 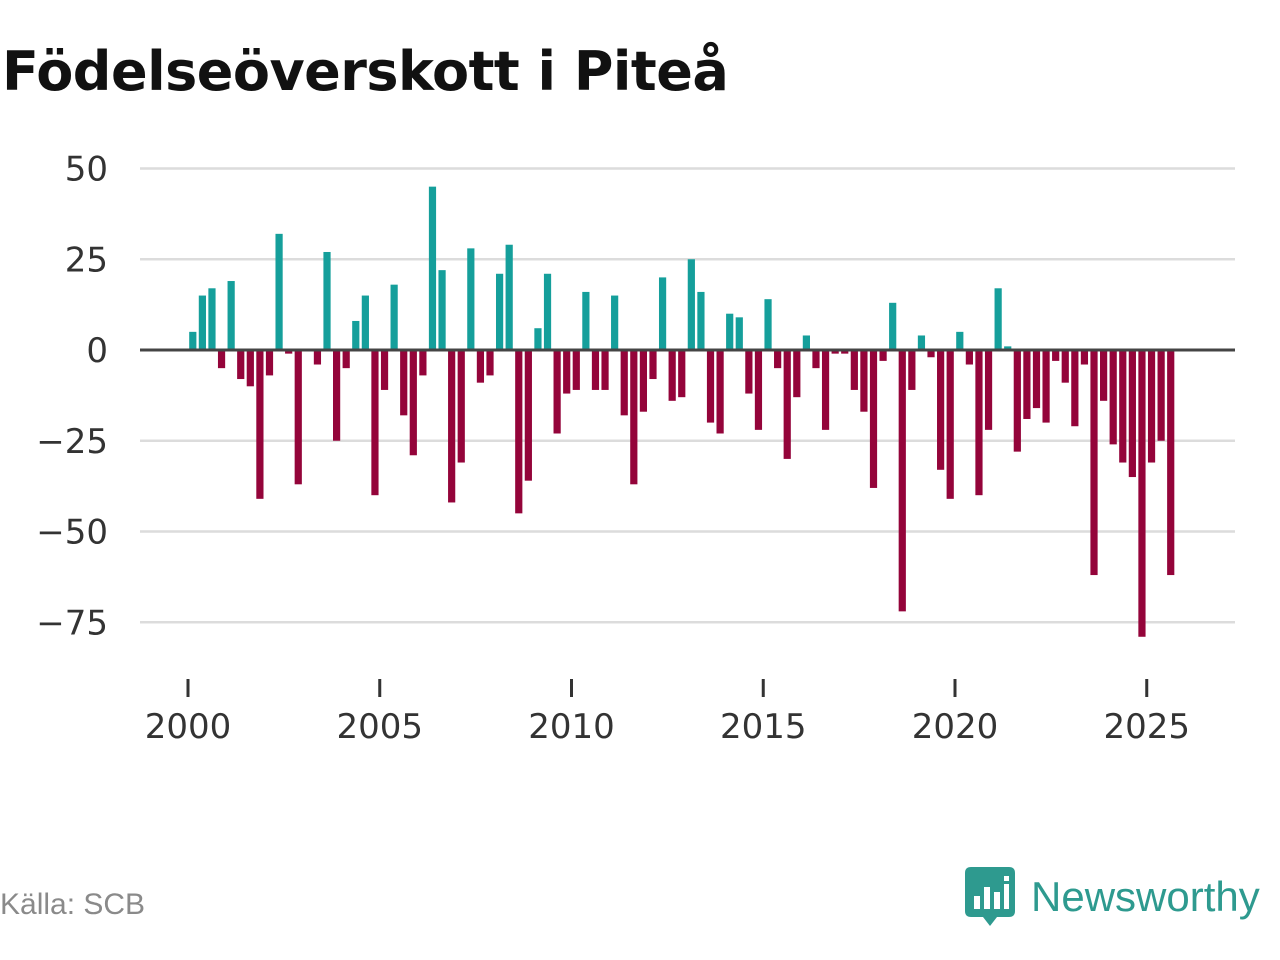 I want to click on y-axis-ticks: 50 25 0 −25 −50 −75, so click(x=72, y=397).